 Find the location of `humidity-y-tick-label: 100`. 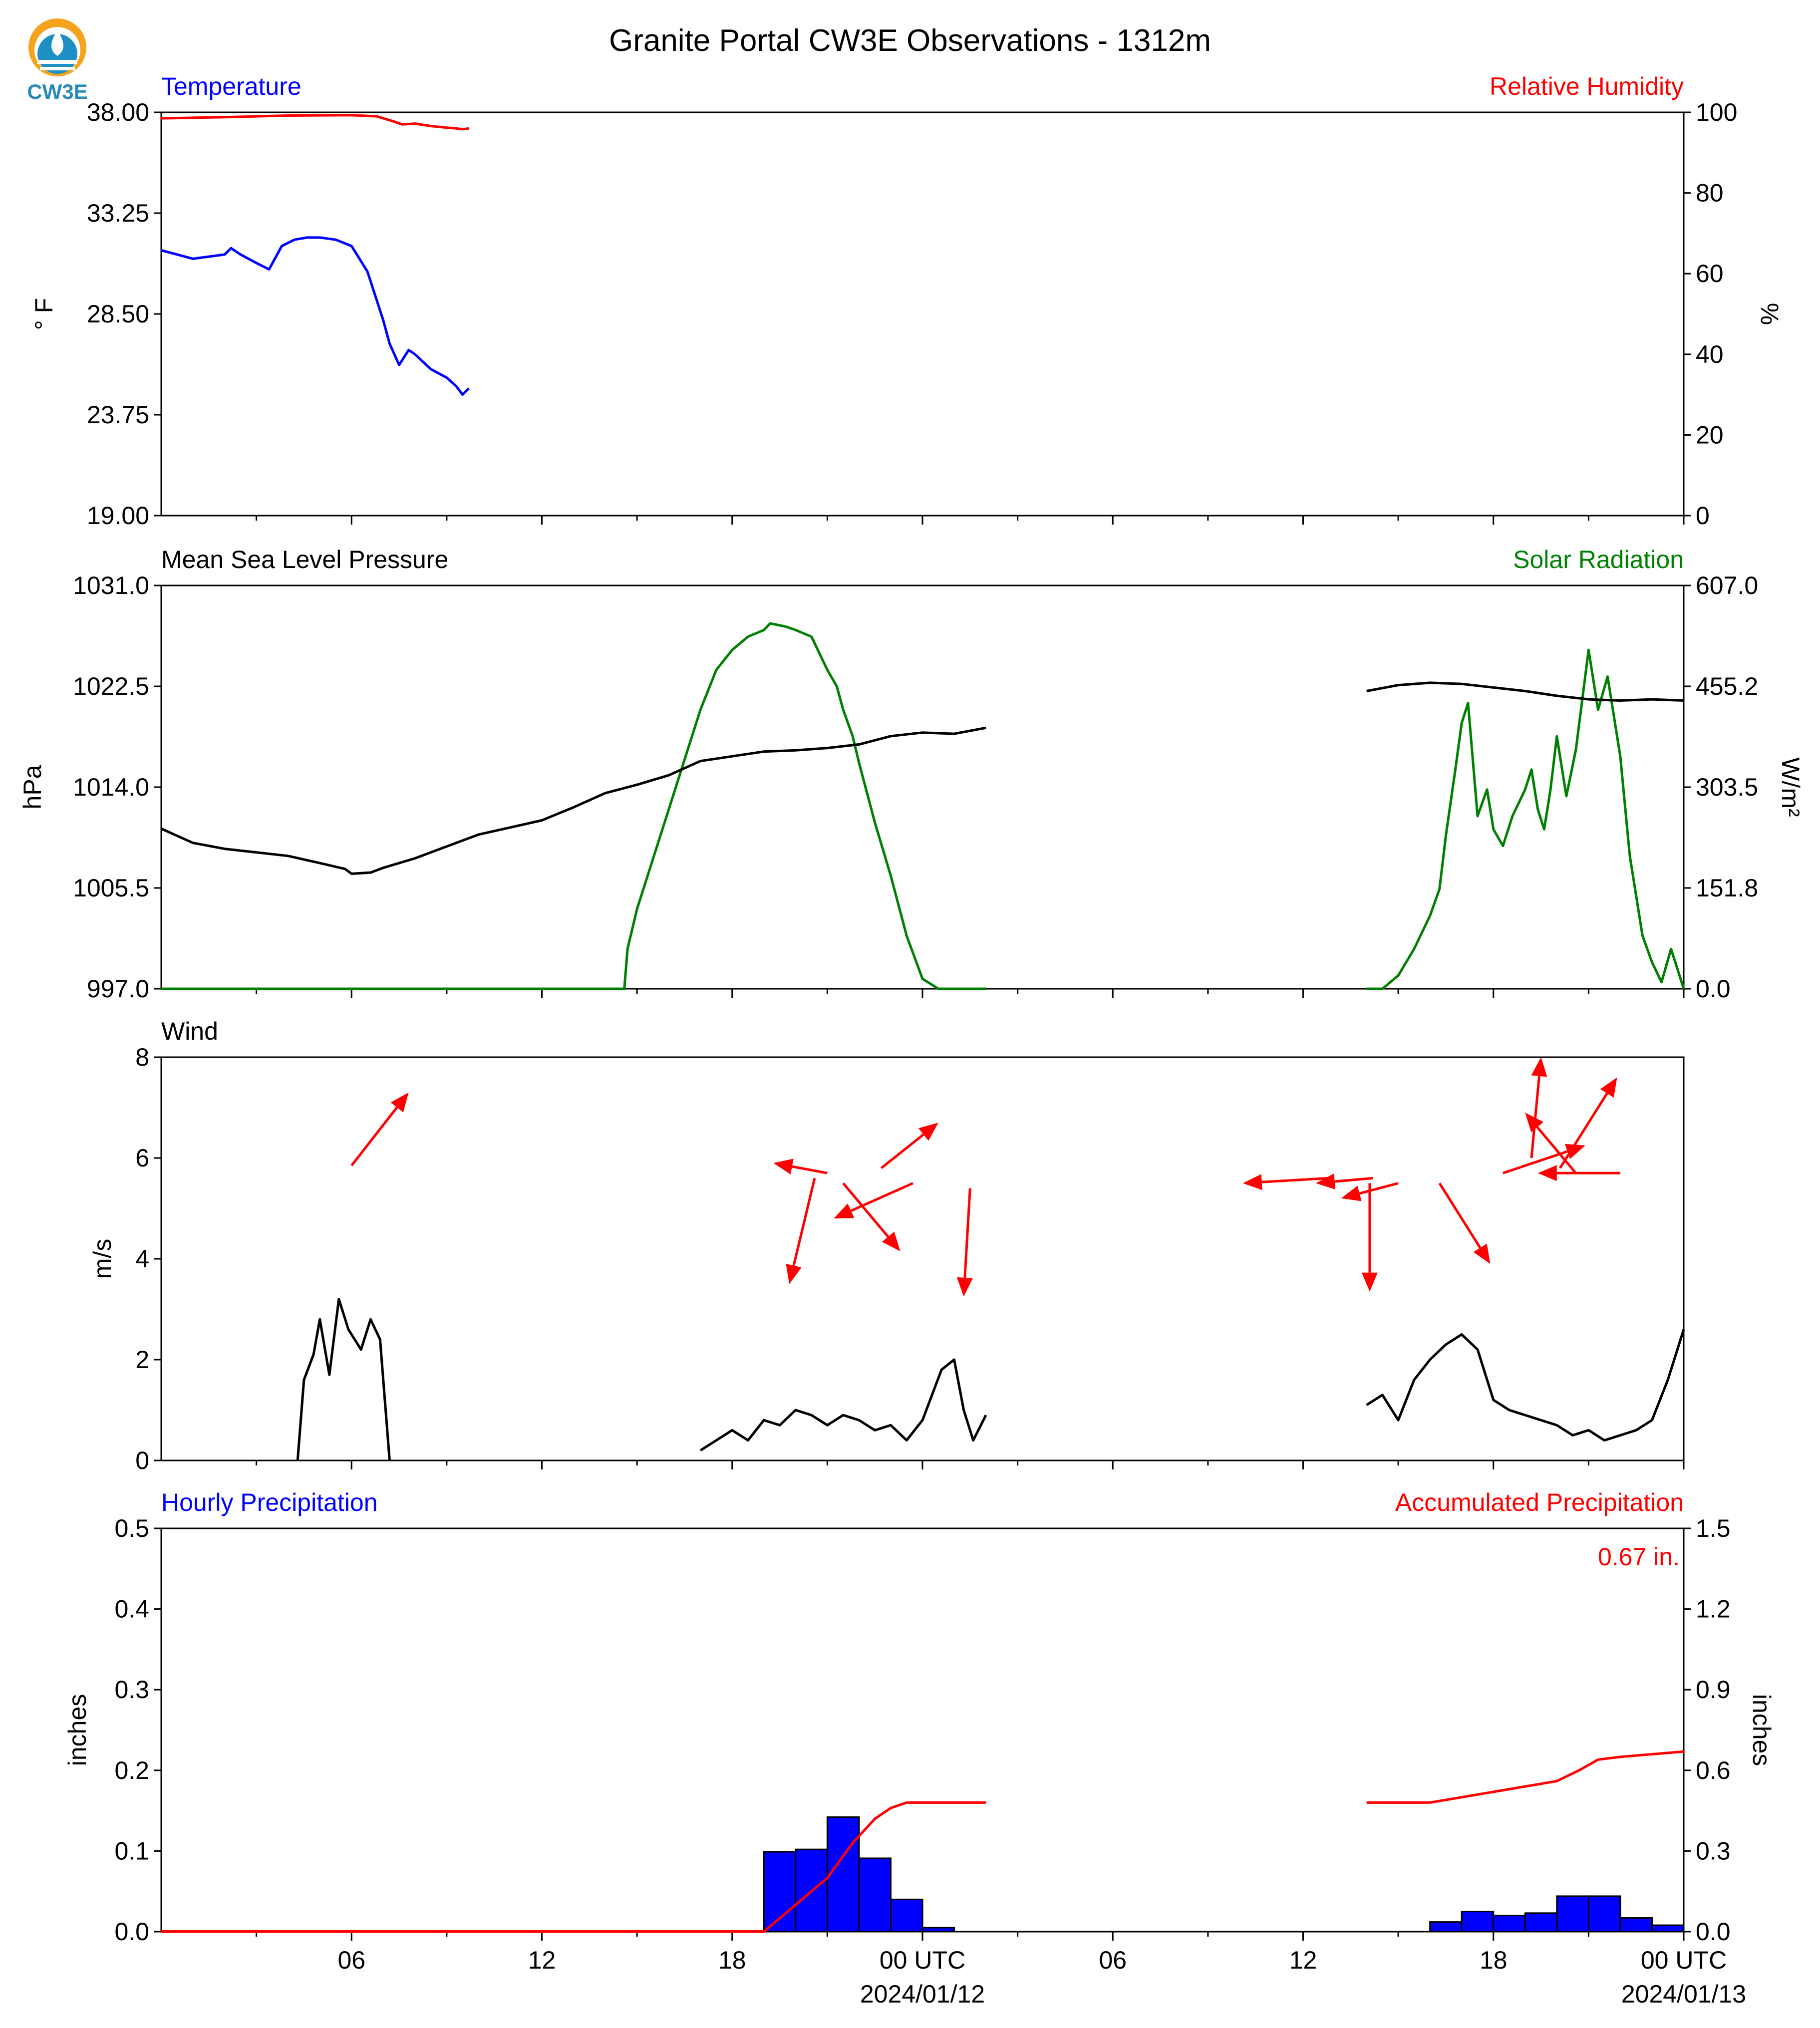

humidity-y-tick-label: 100 is located at coordinates (1716, 112).